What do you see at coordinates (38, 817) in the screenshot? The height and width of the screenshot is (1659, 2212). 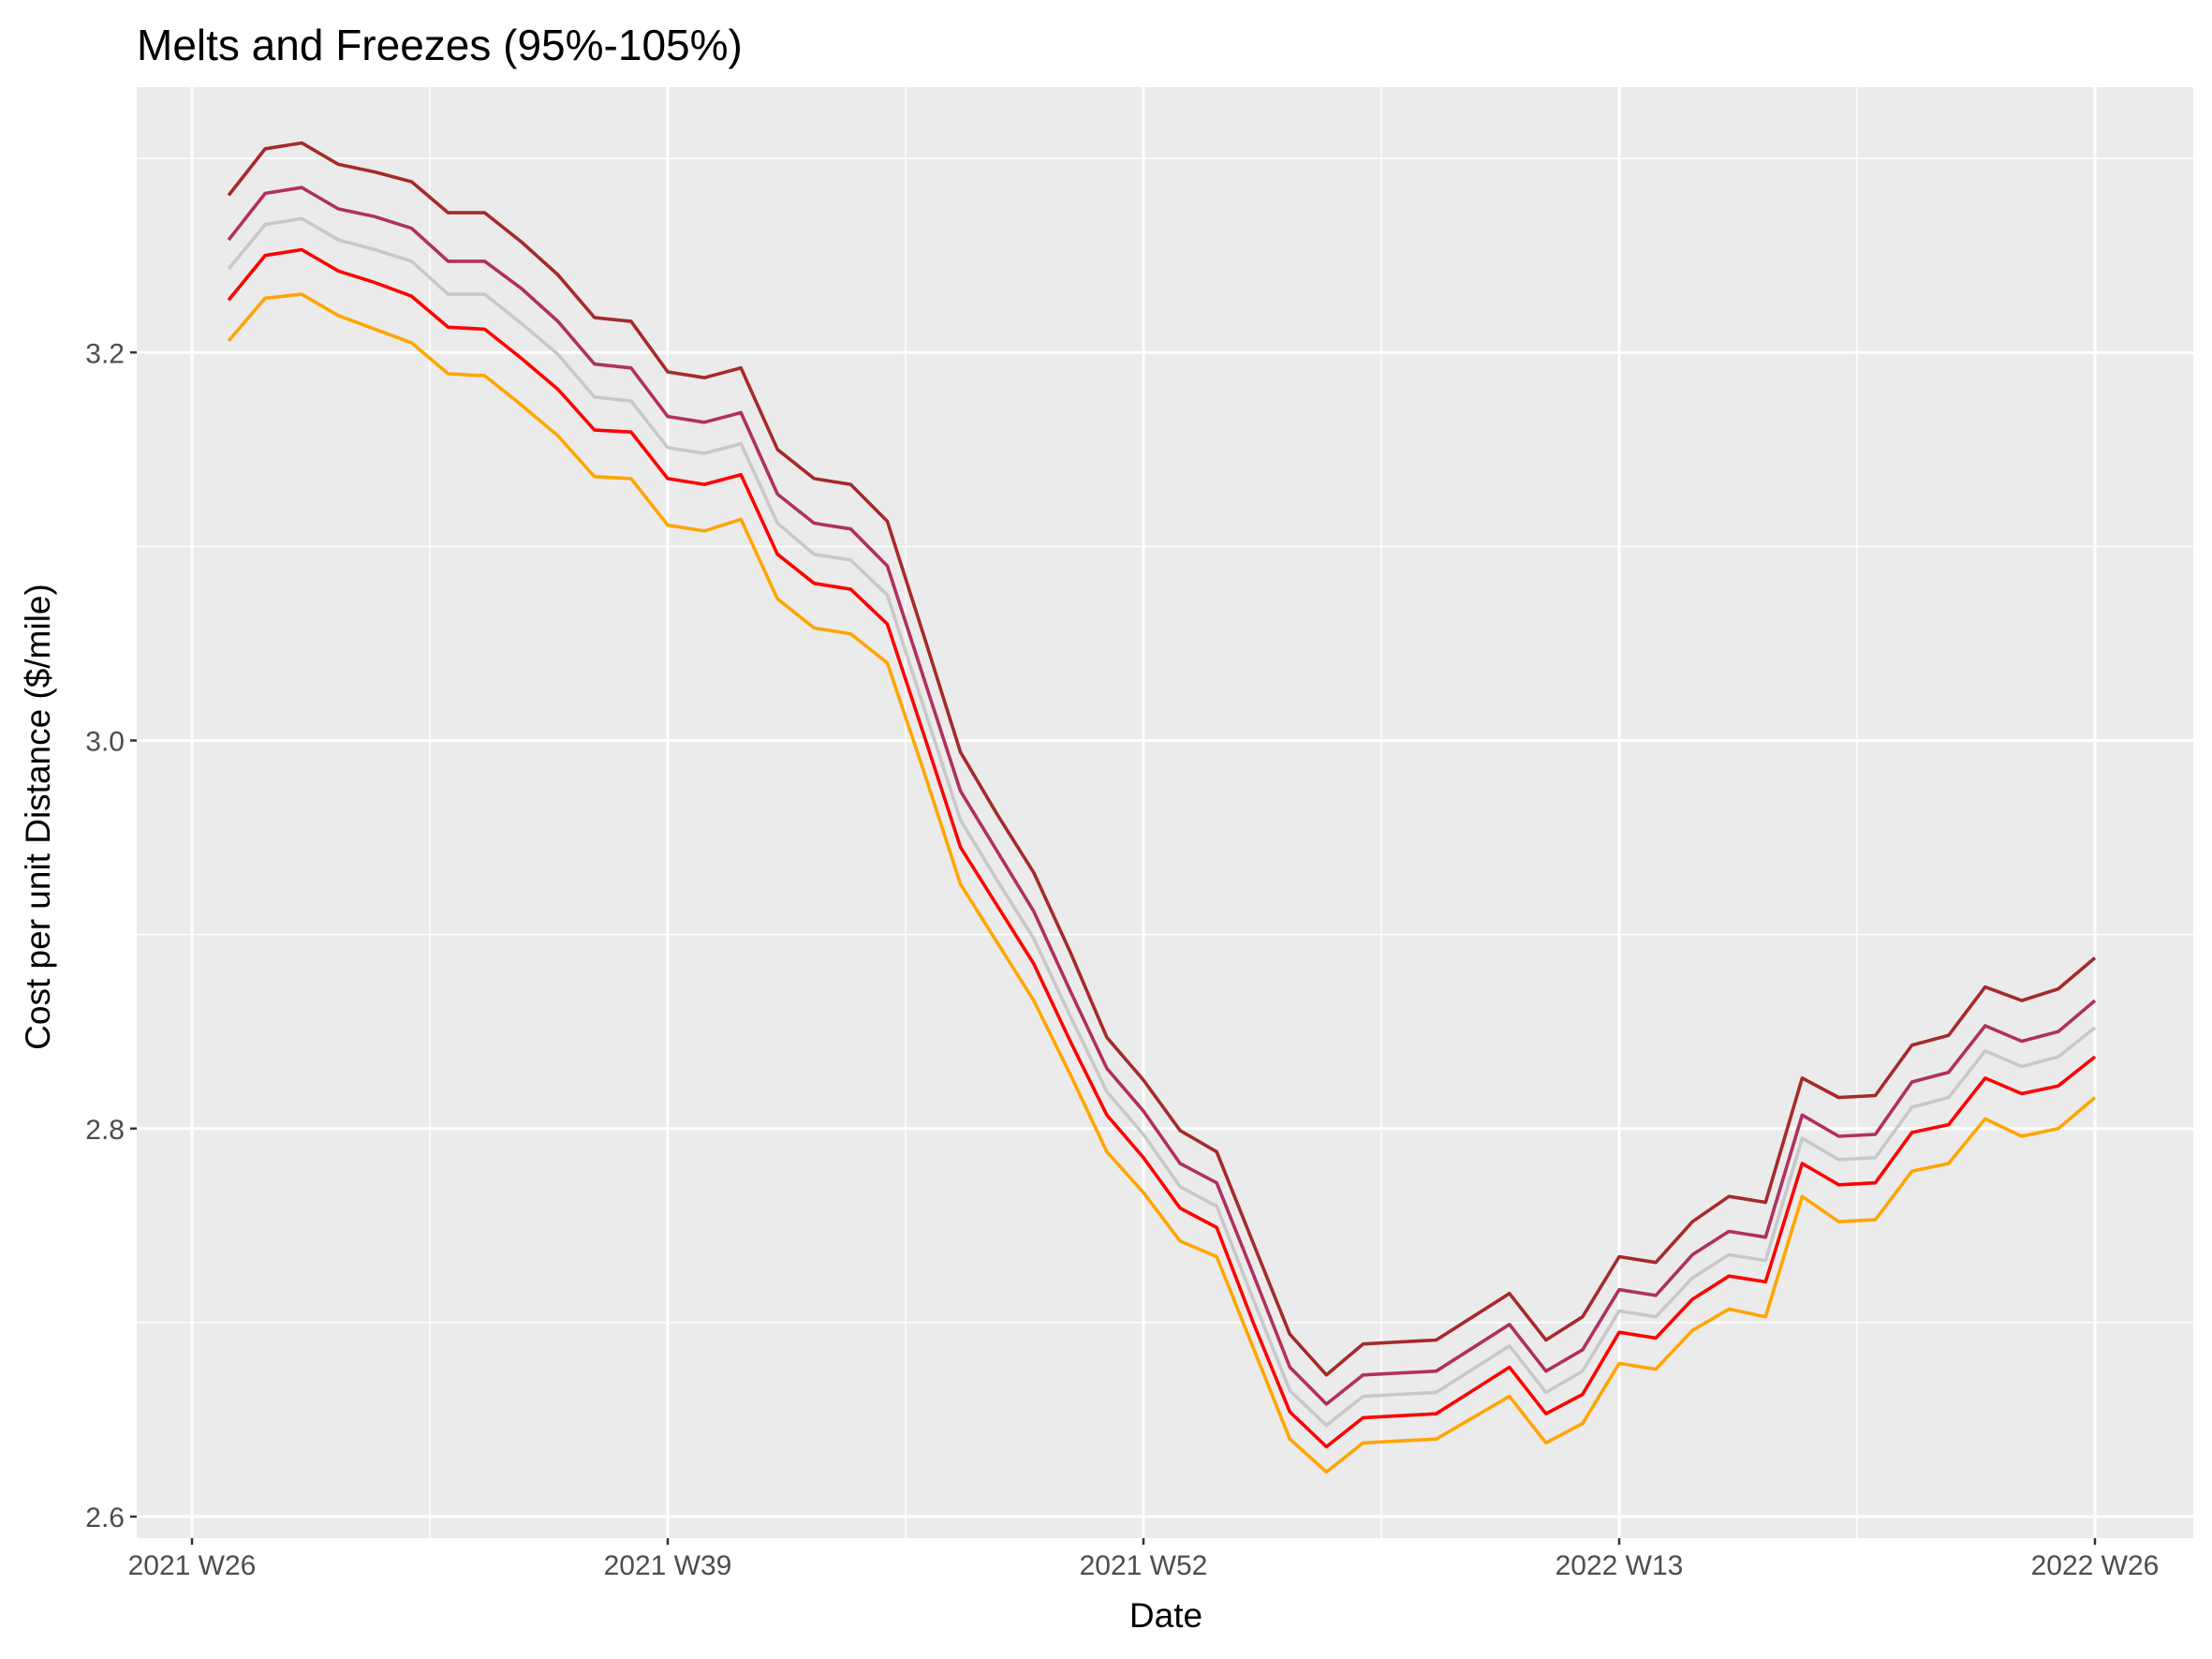 I see `y-axis-title: Cost per unit Distance ($/mile)` at bounding box center [38, 817].